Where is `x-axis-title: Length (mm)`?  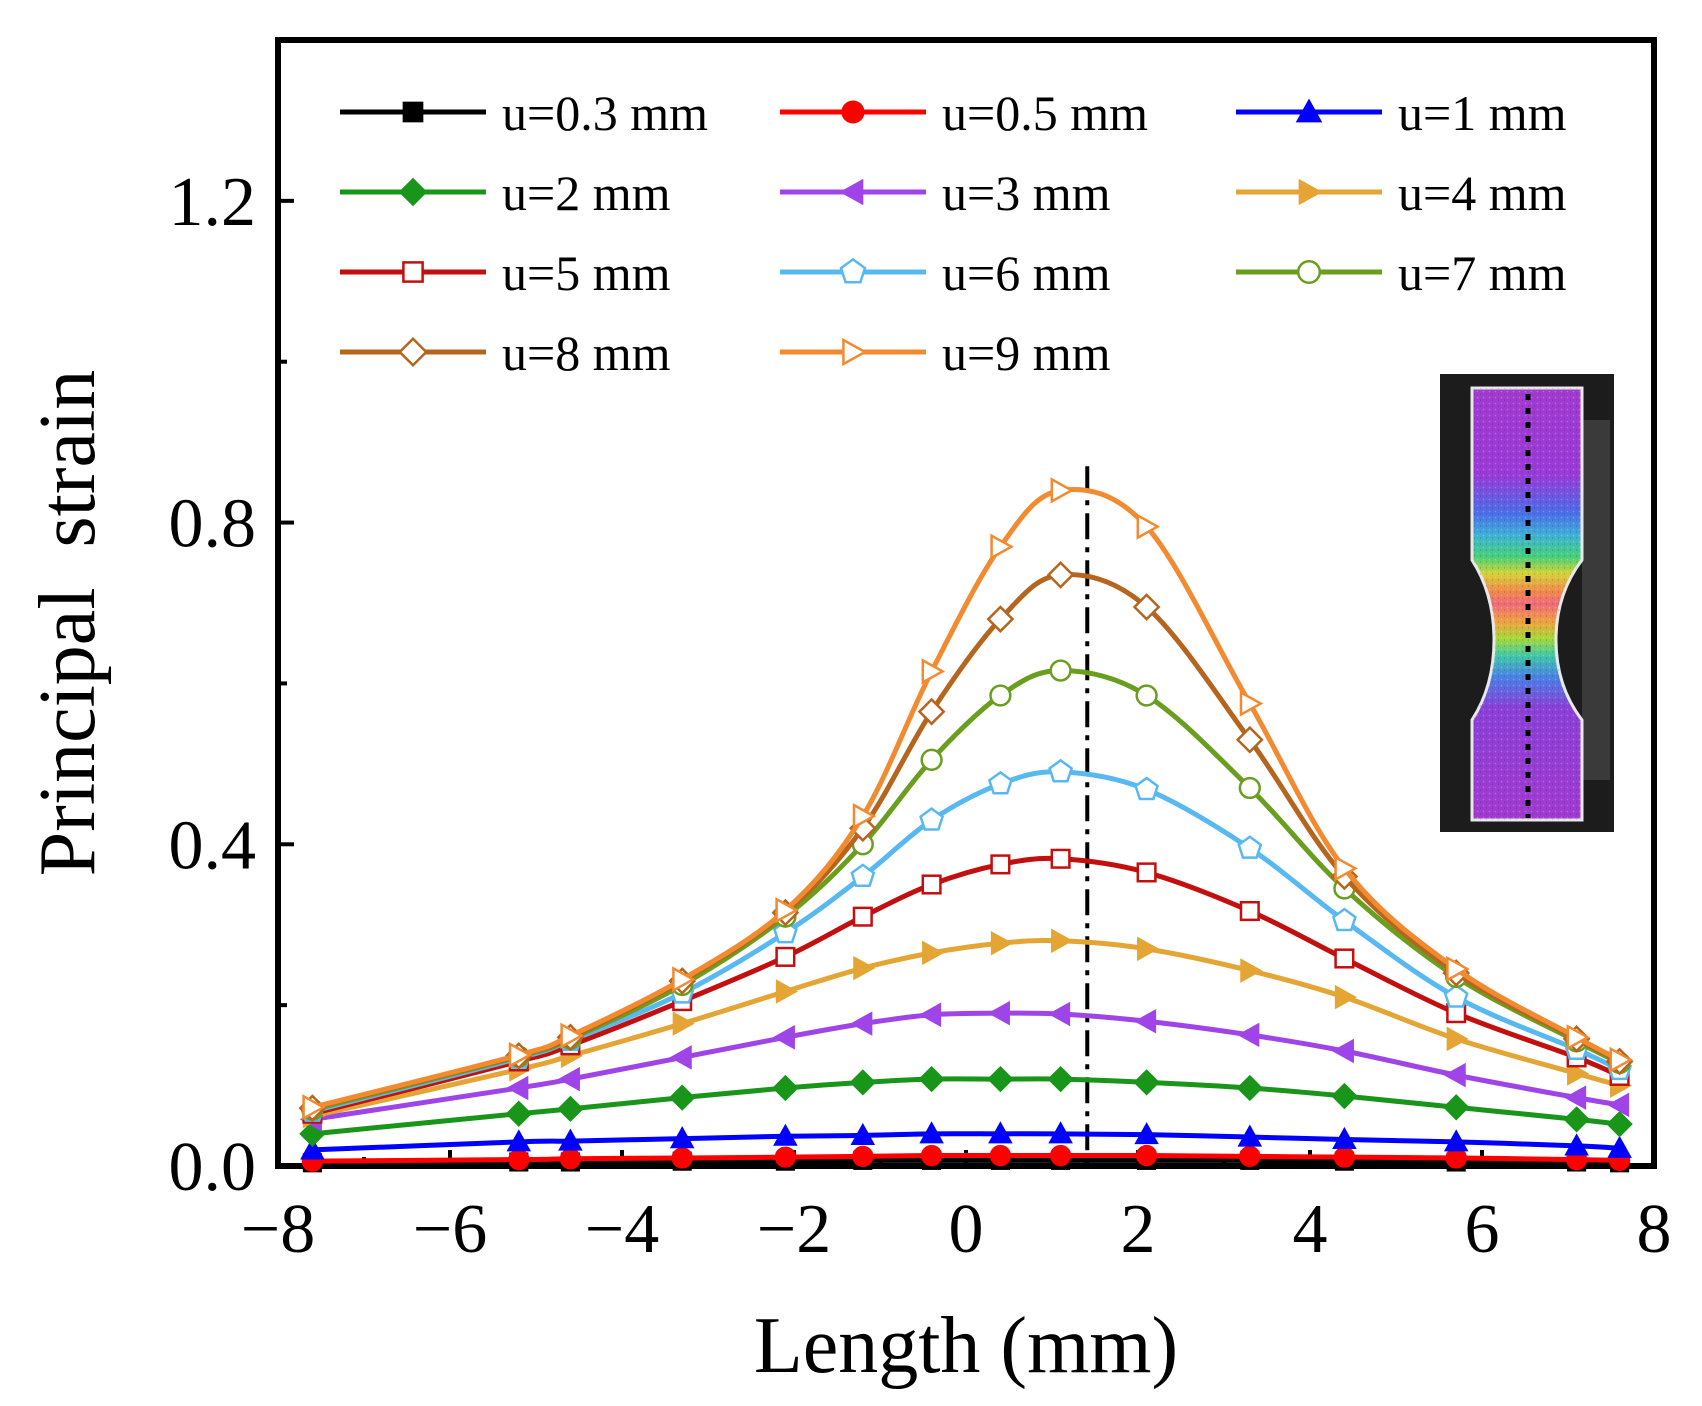 x-axis-title: Length (mm) is located at coordinates (966, 1346).